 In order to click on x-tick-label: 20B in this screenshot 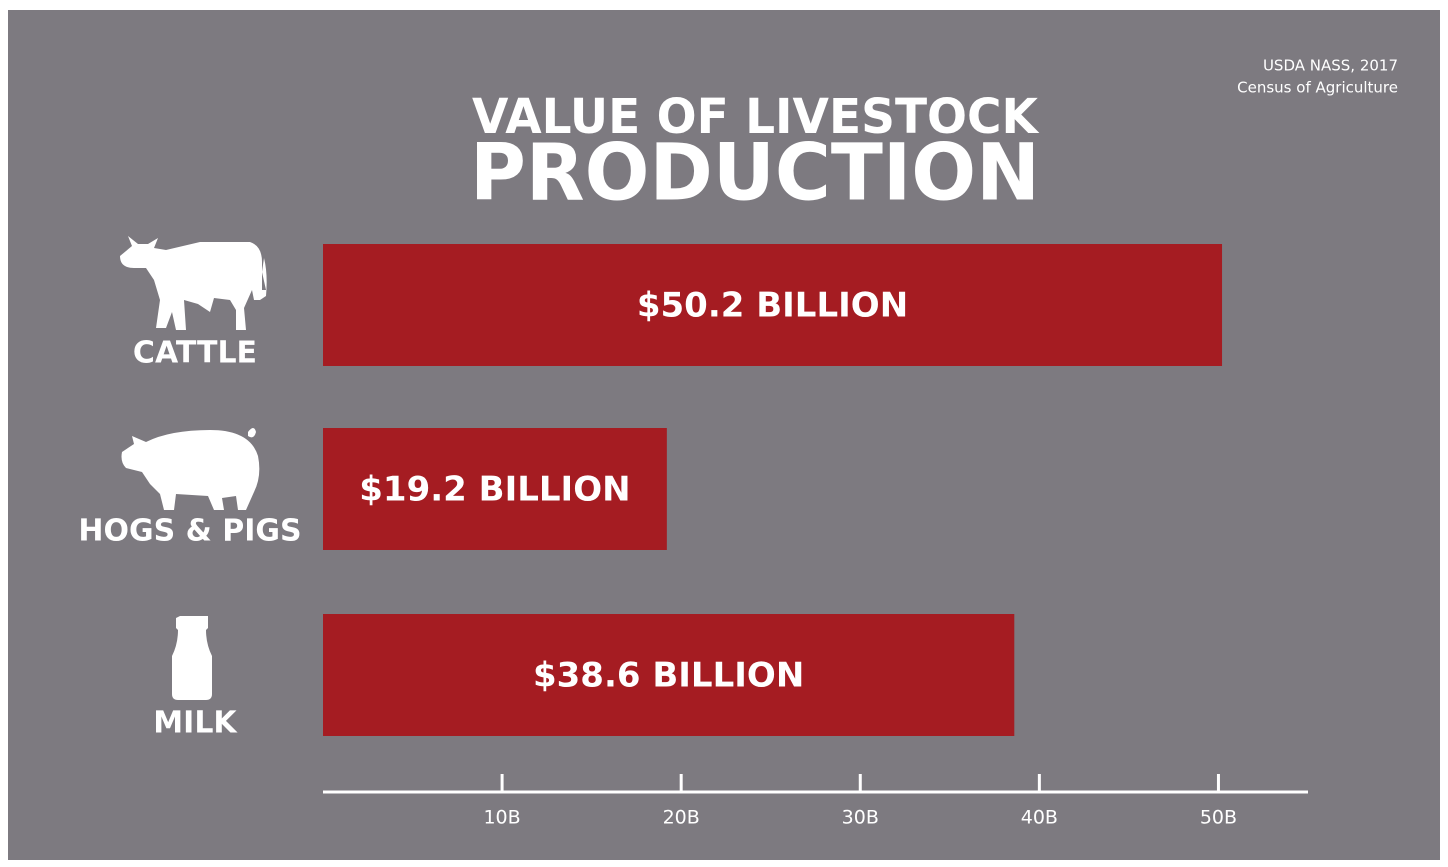, I will do `click(681, 818)`.